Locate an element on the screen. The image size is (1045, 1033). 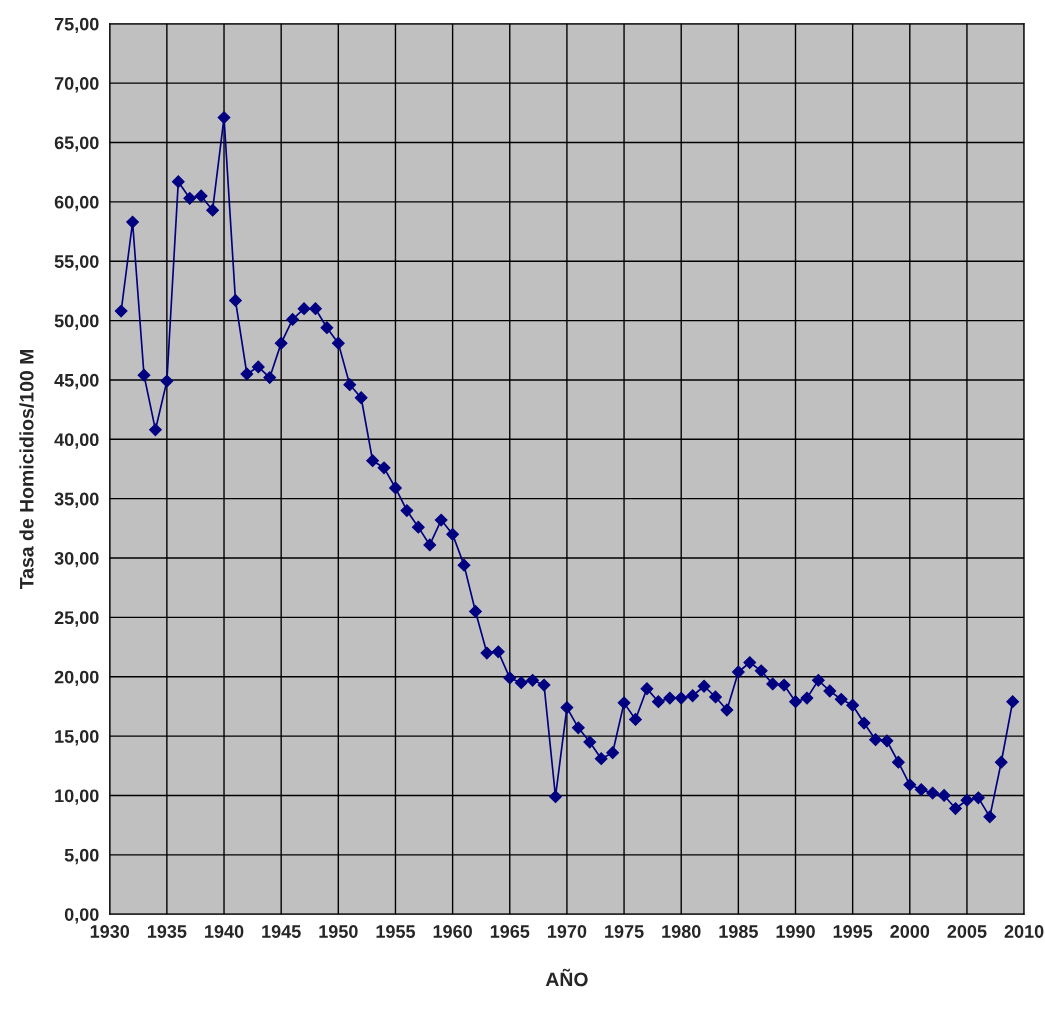
y-tick-label: 40,00 is located at coordinates (76, 441).